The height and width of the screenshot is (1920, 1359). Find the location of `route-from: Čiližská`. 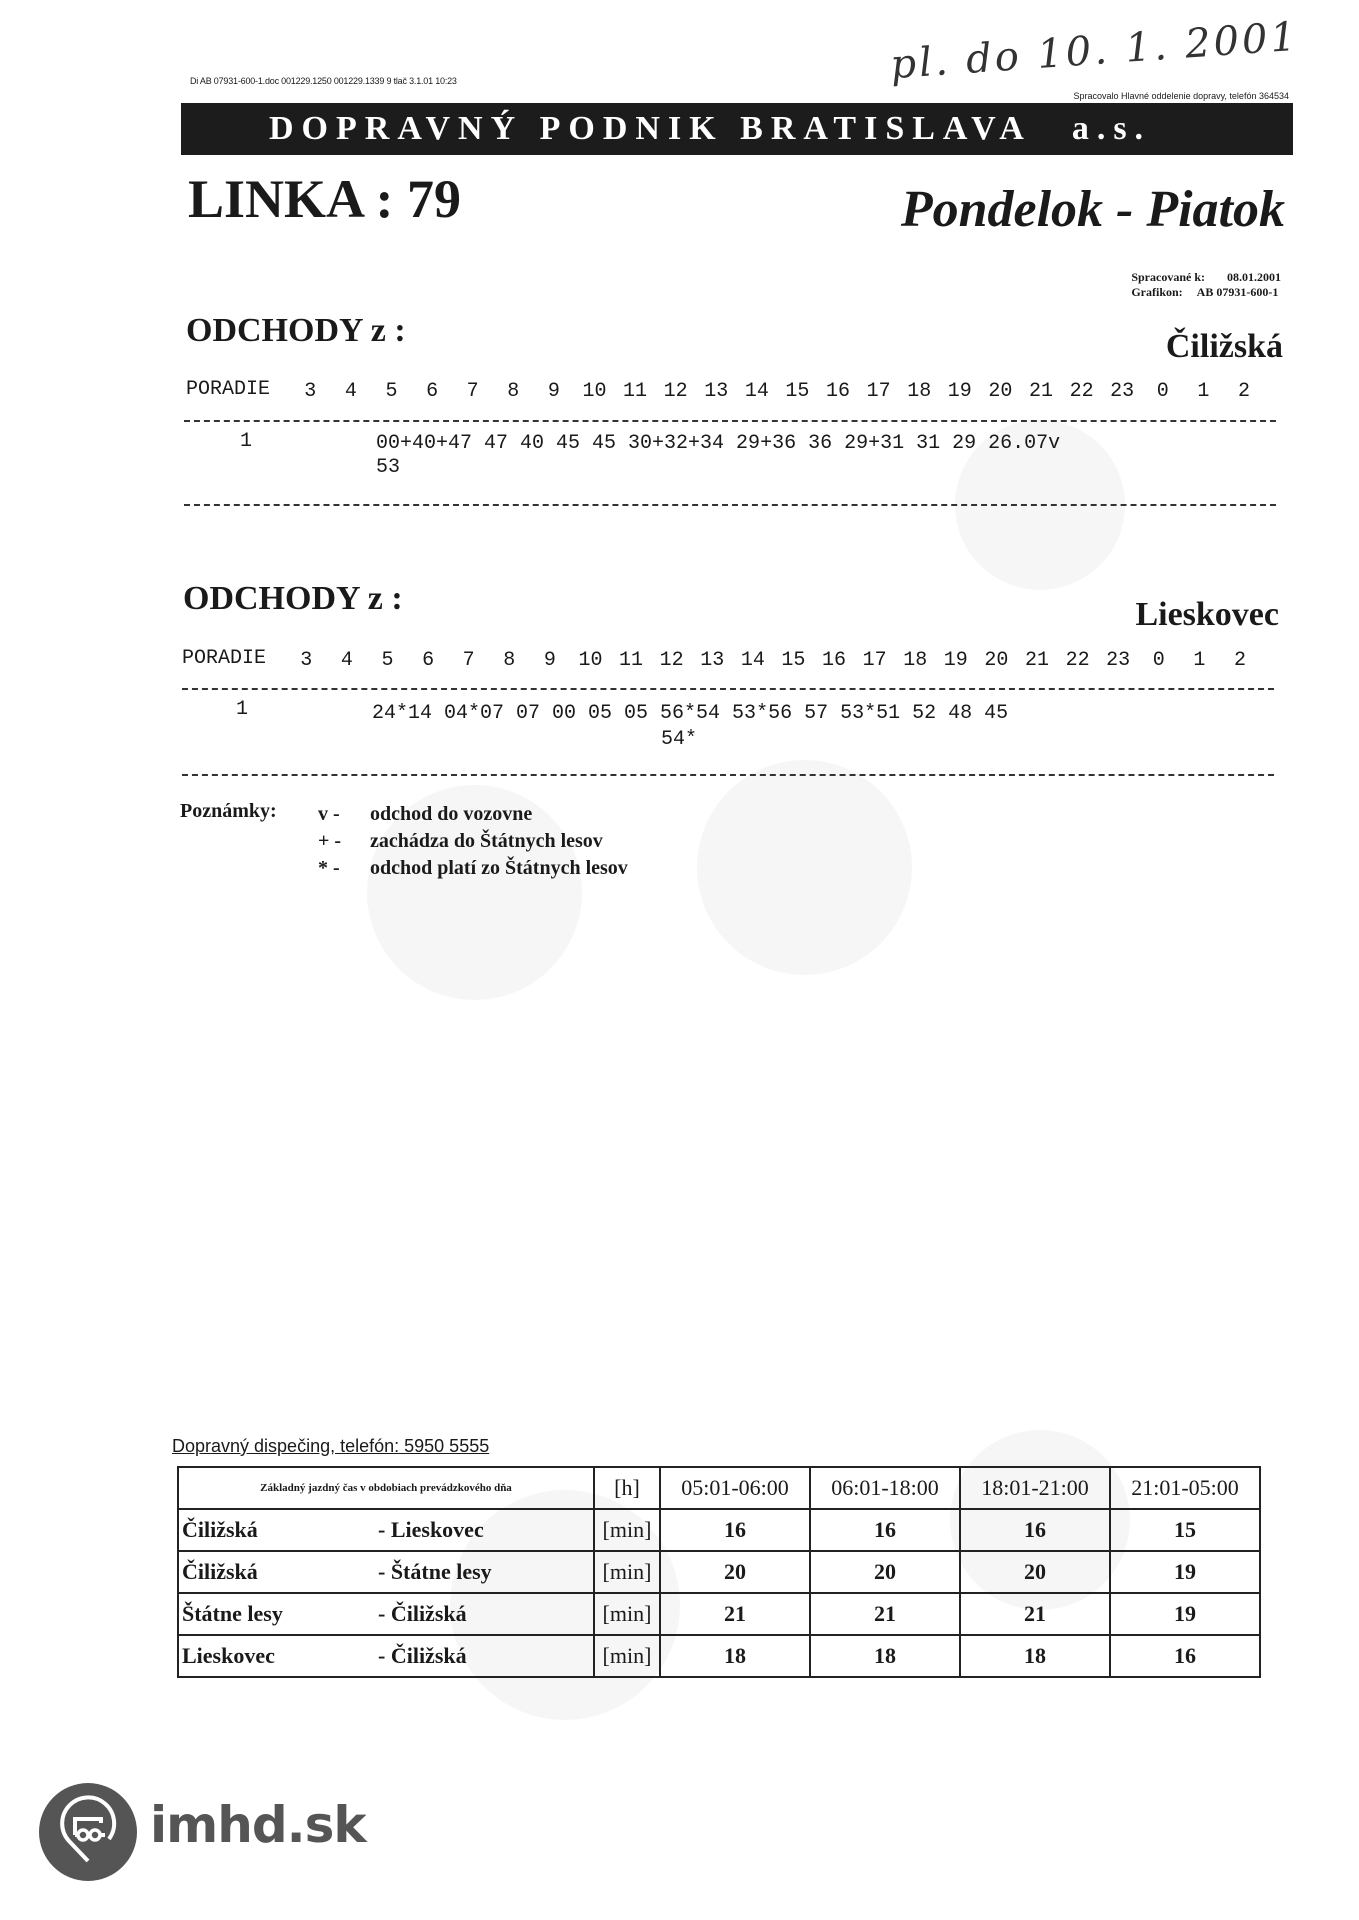

route-from: Čiližská is located at coordinates (220, 1571).